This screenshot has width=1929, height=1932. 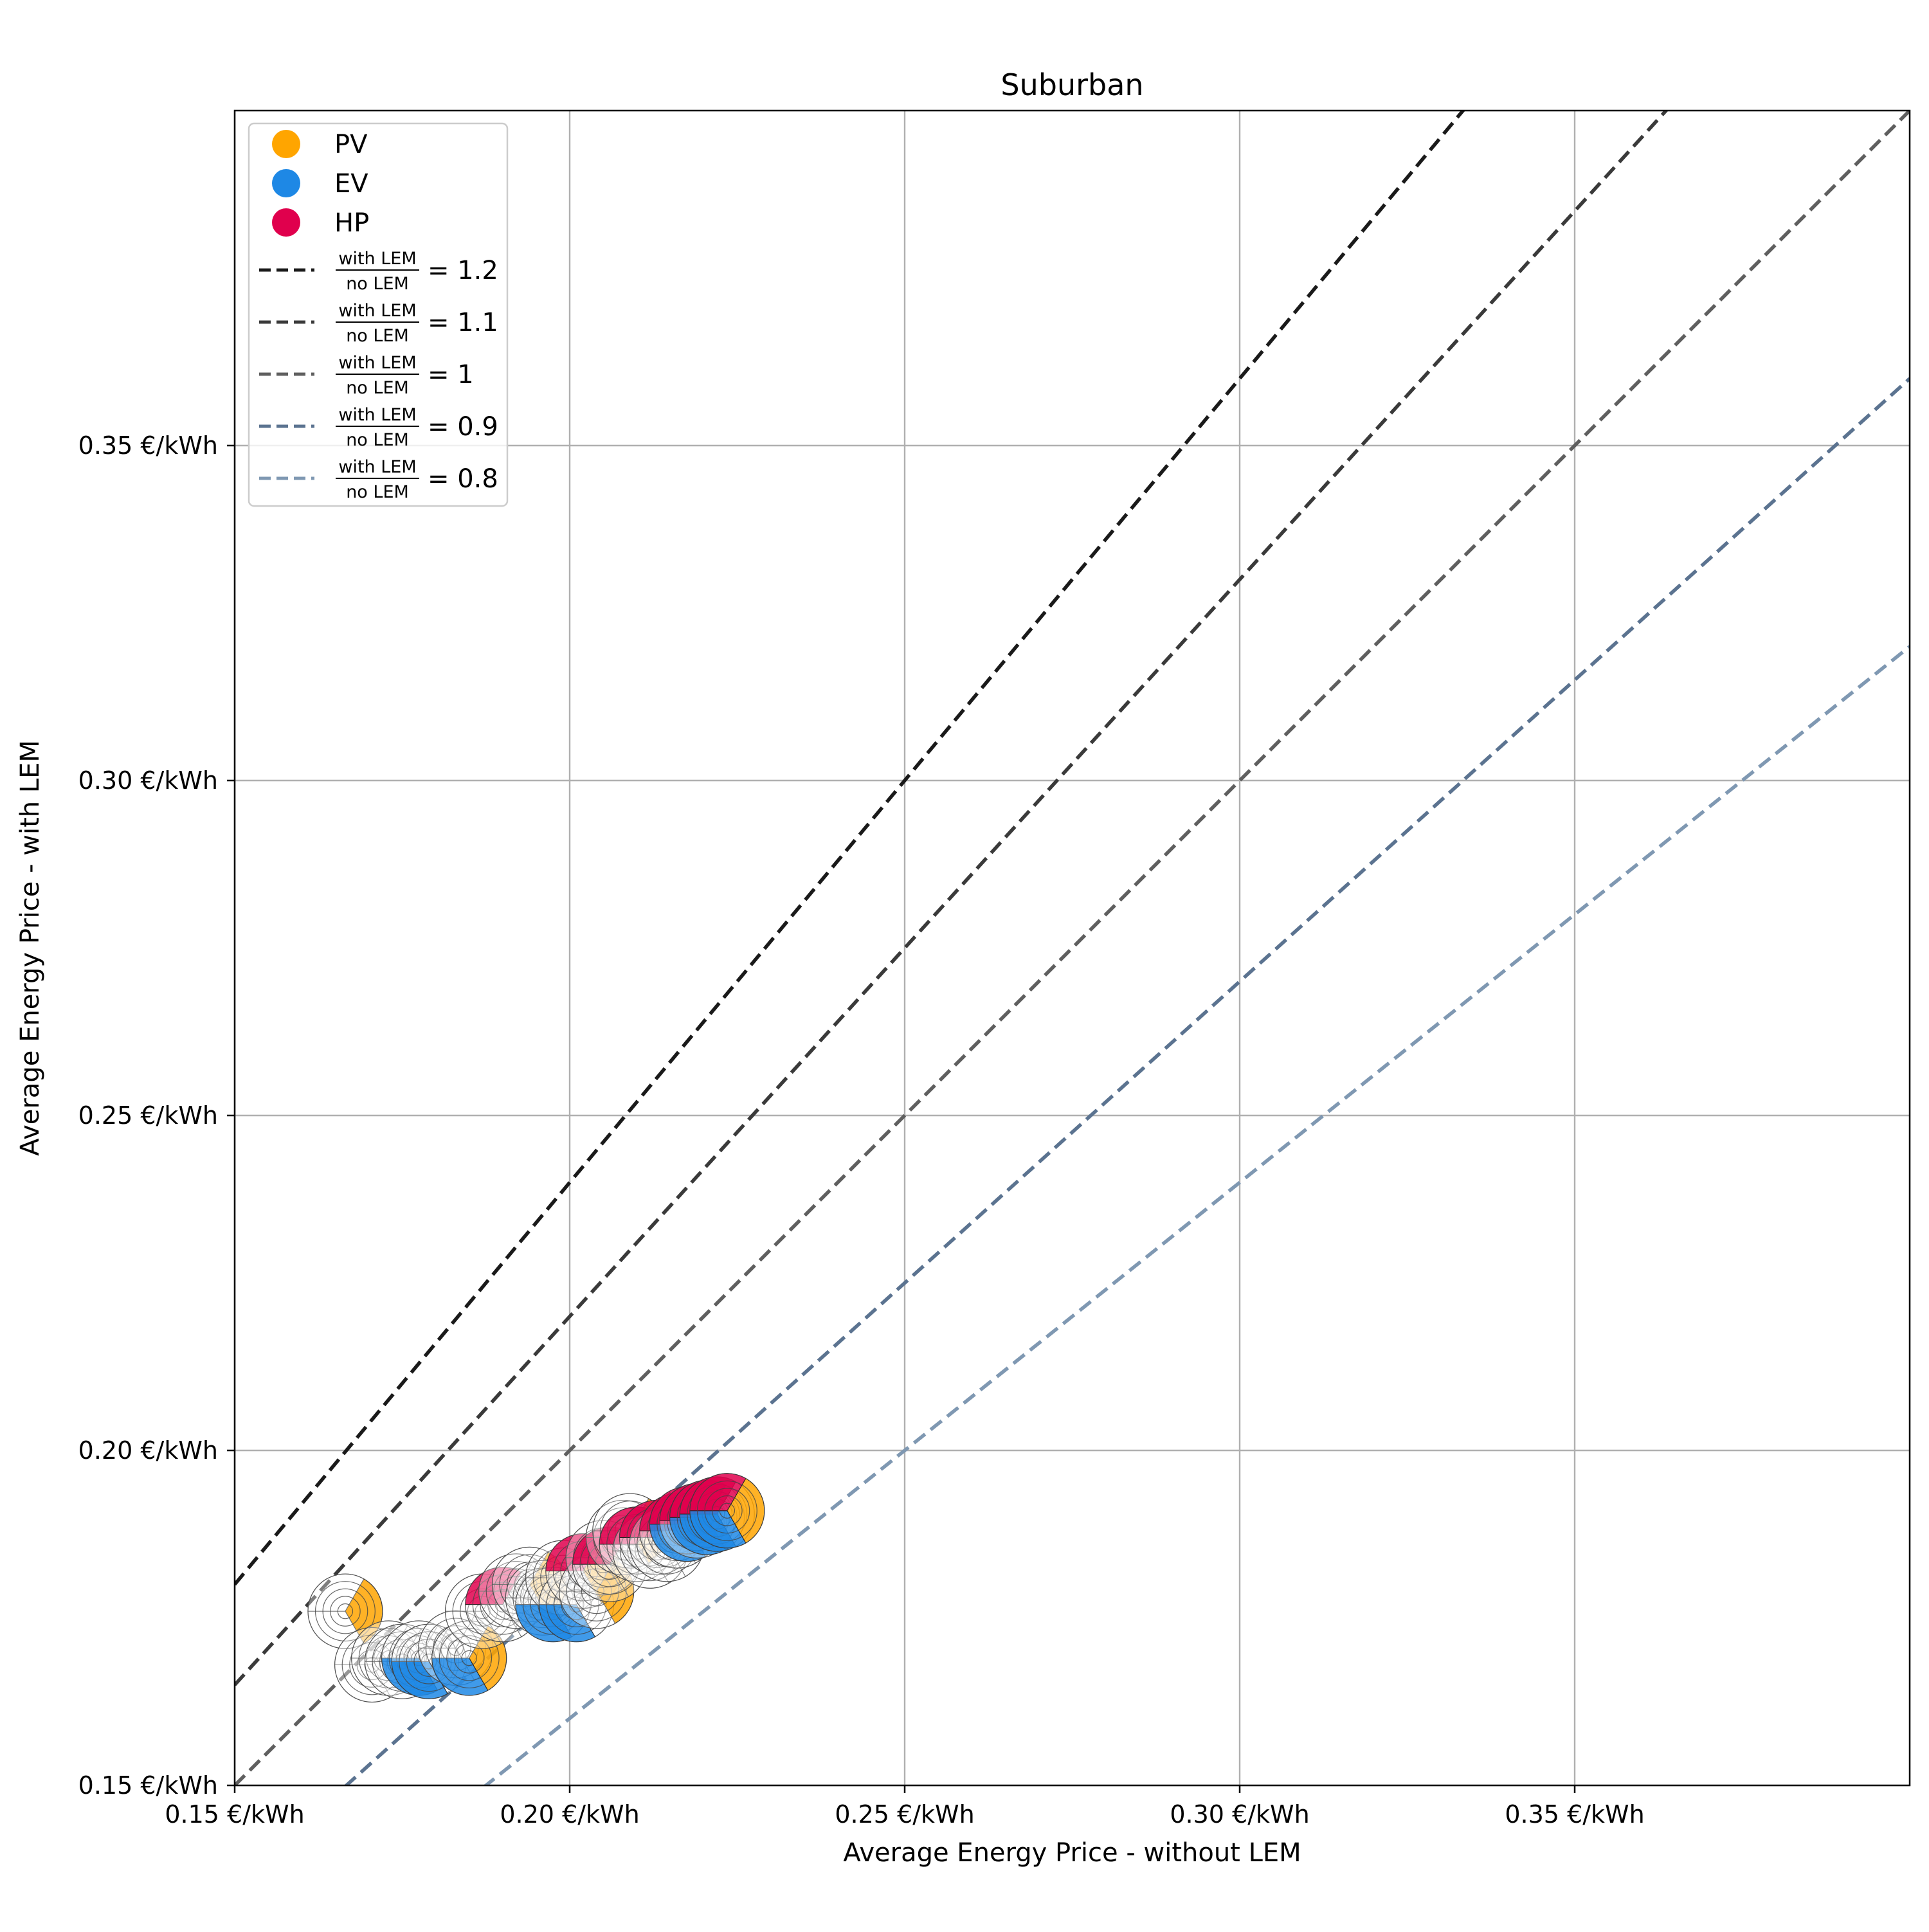 I want to click on y-axis-title: Average Energy Price - with LEM, so click(x=30, y=948).